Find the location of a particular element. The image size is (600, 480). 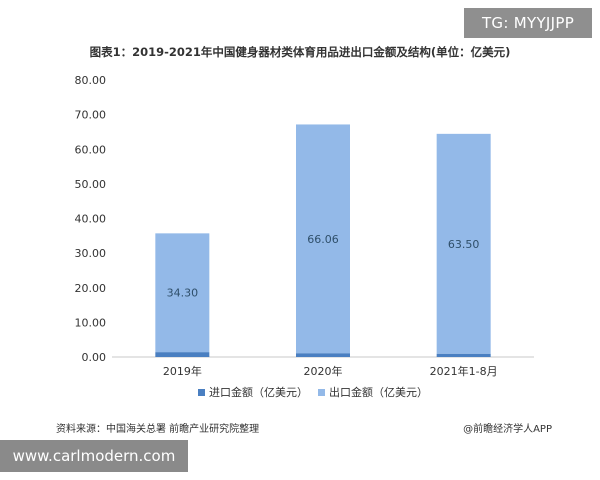

y-tick-label: 70.00 is located at coordinates (91, 115).